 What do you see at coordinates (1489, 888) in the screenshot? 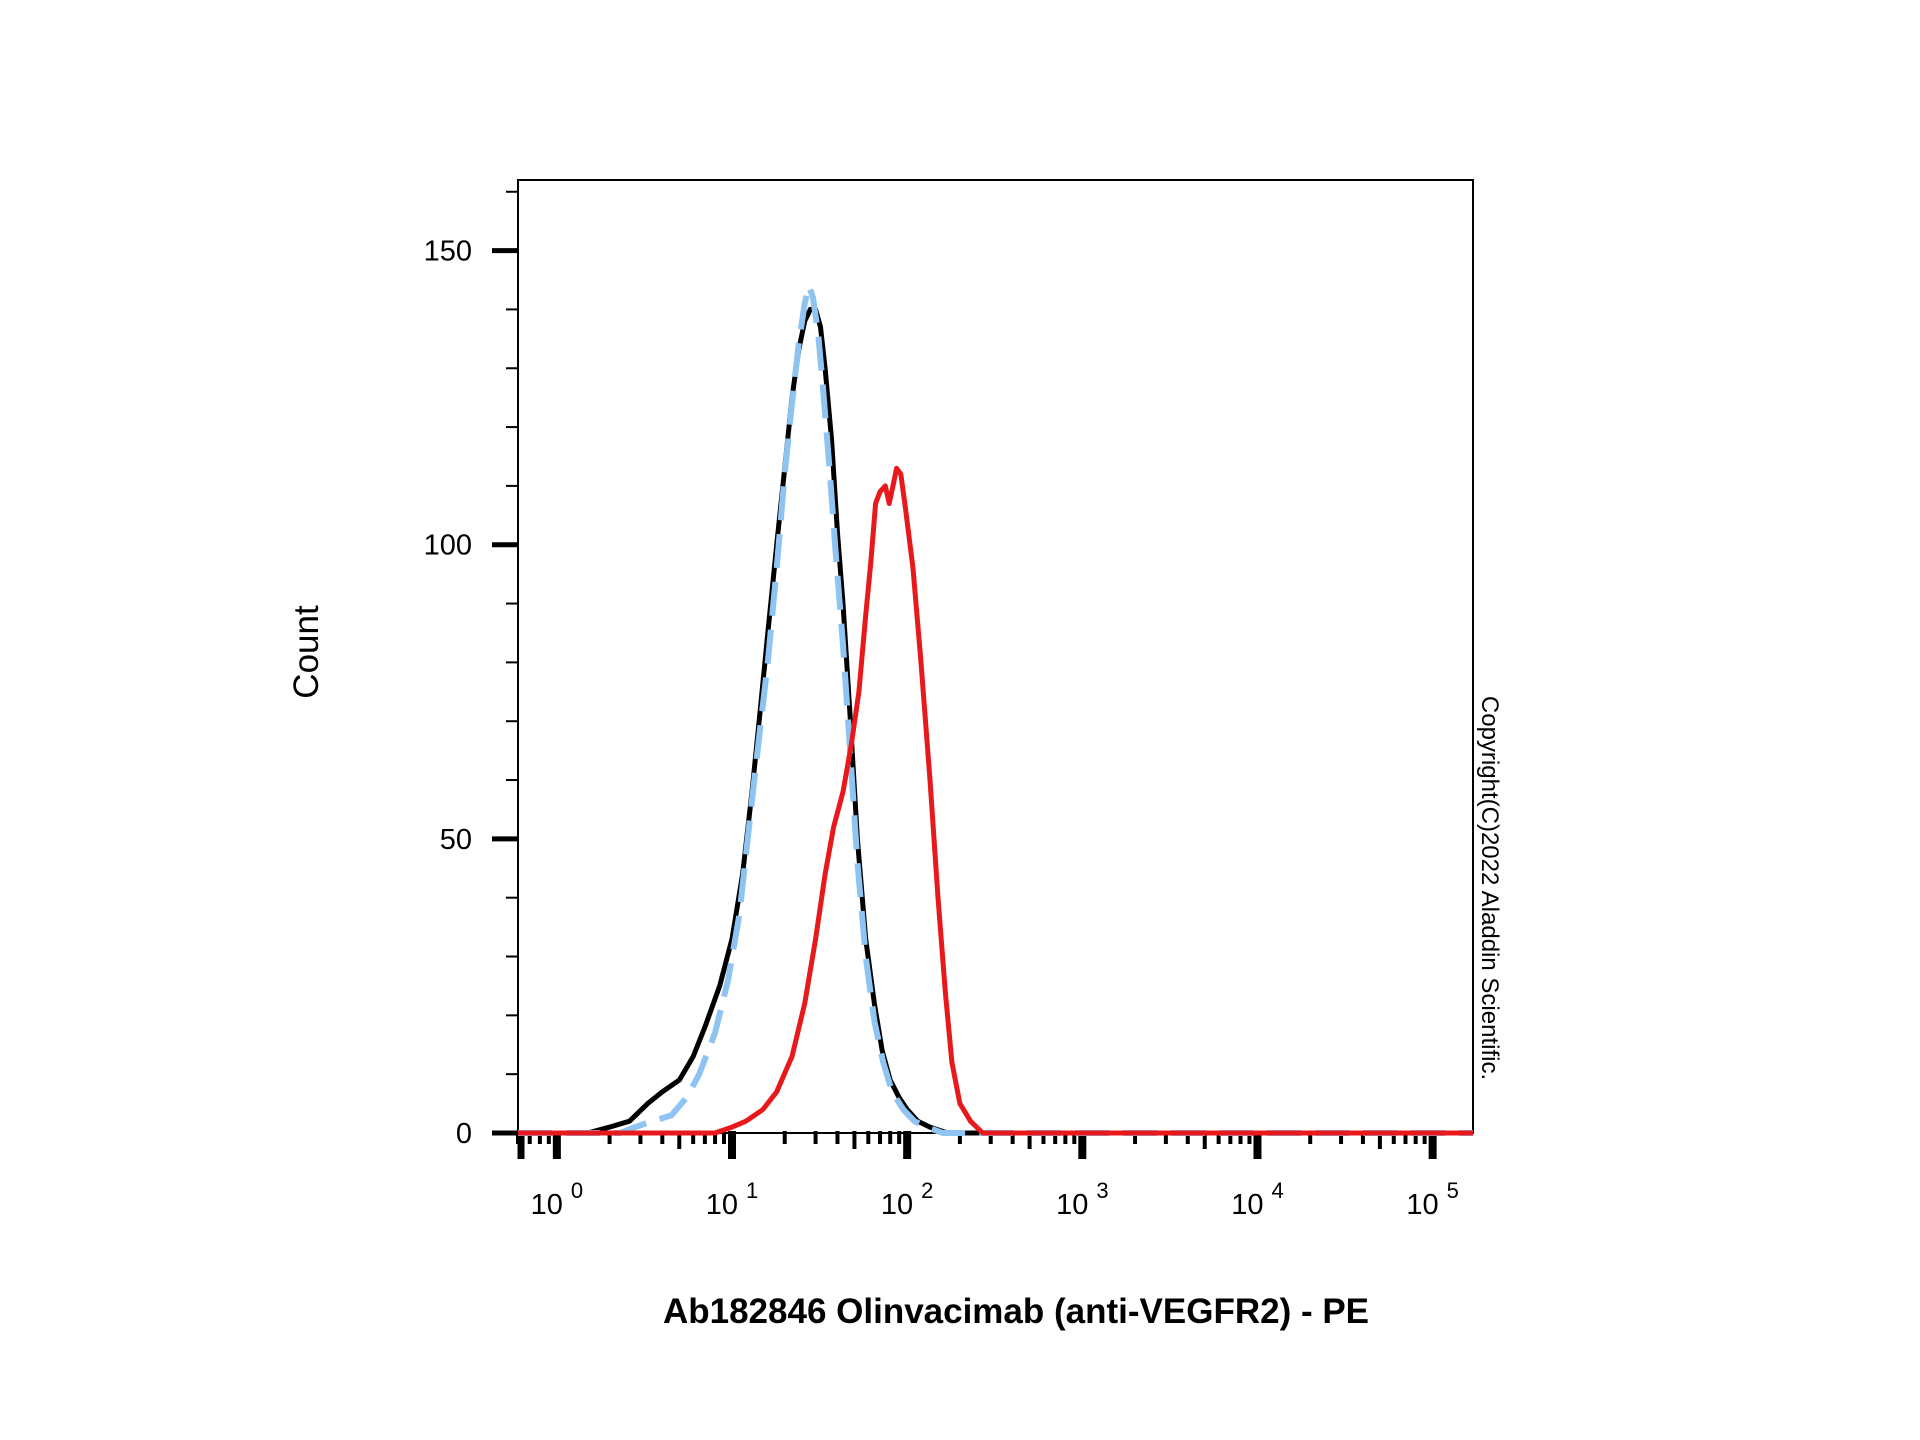
I see `copyright-annotation: Copyright(C)2022 Aladdin Scientific.` at bounding box center [1489, 888].